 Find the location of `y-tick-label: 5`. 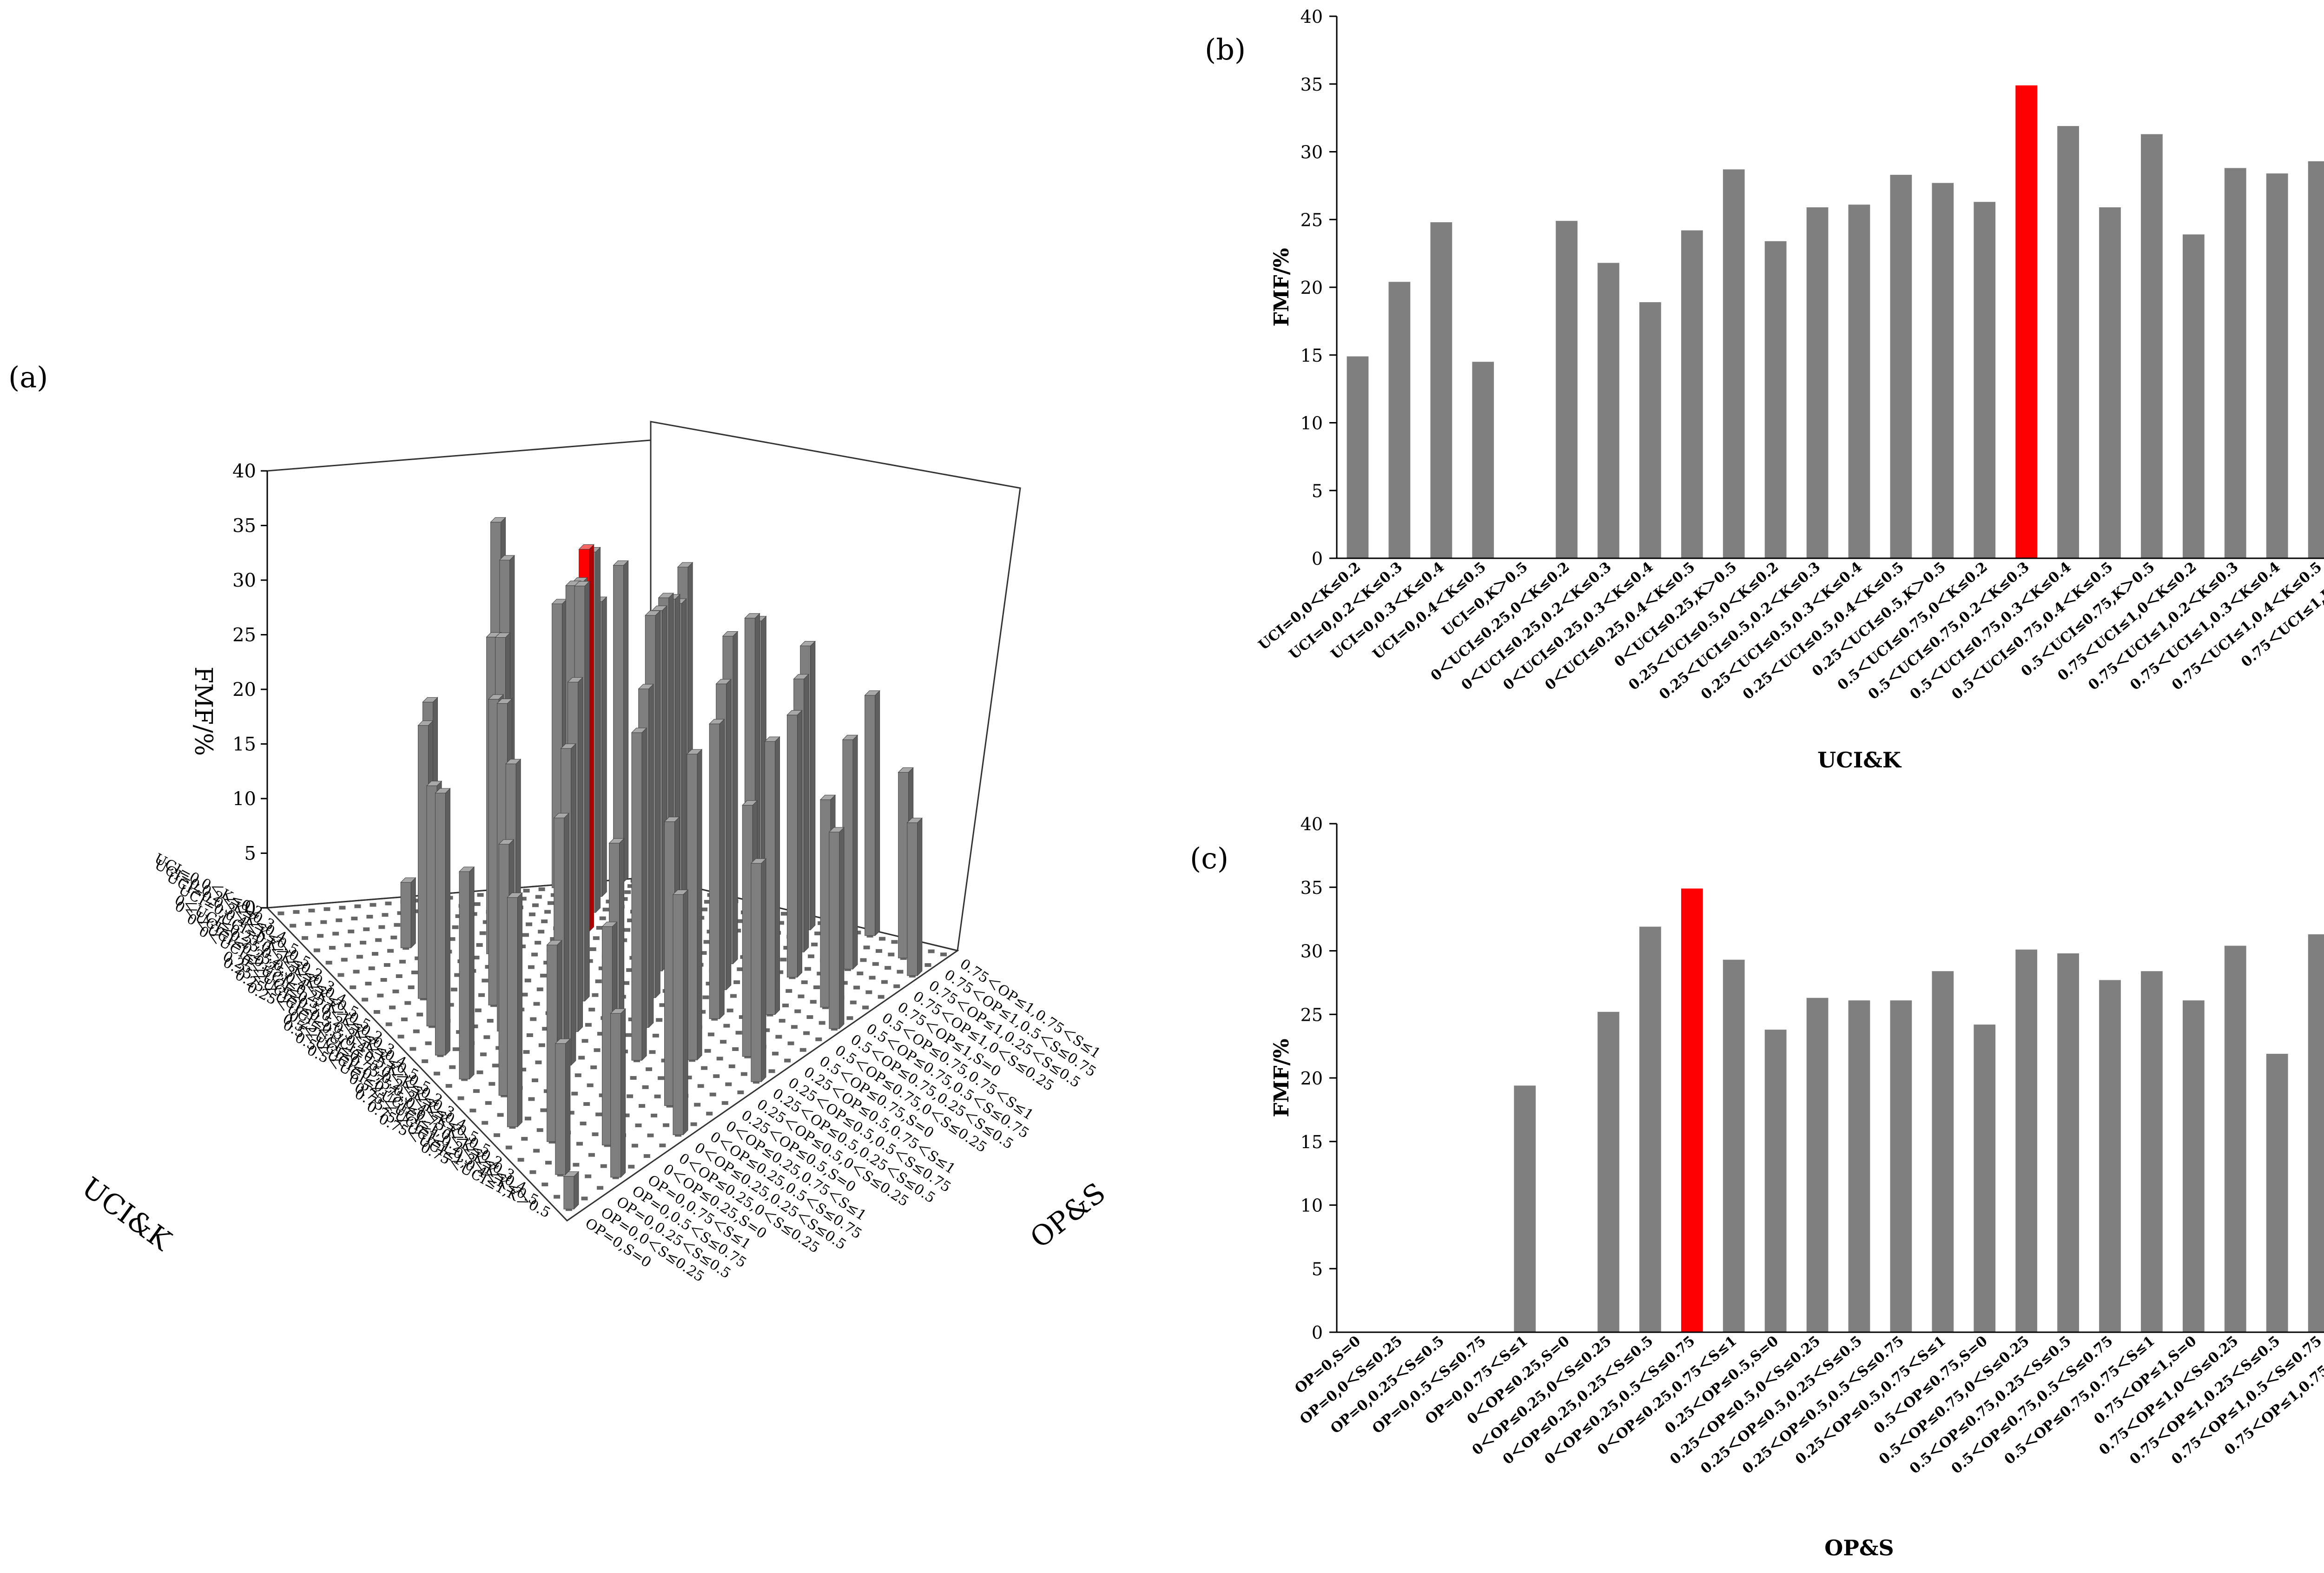

y-tick-label: 5 is located at coordinates (1317, 1269).